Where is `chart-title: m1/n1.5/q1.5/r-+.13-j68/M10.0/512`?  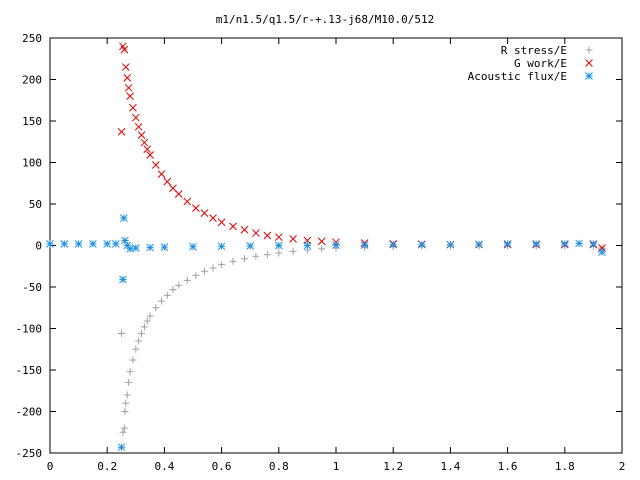
chart-title: m1/n1.5/q1.5/r-+.13-j68/M10.0/512 is located at coordinates (325, 19).